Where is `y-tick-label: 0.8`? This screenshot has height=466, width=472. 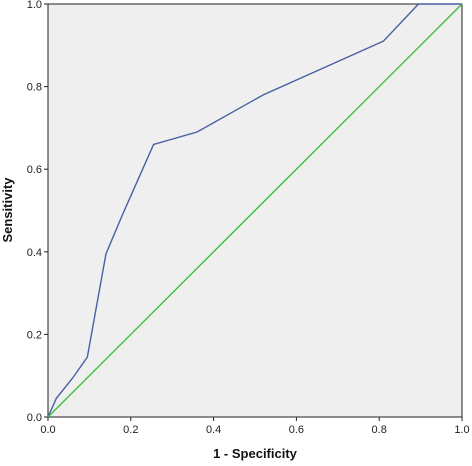
y-tick-label: 0.8 is located at coordinates (34, 88).